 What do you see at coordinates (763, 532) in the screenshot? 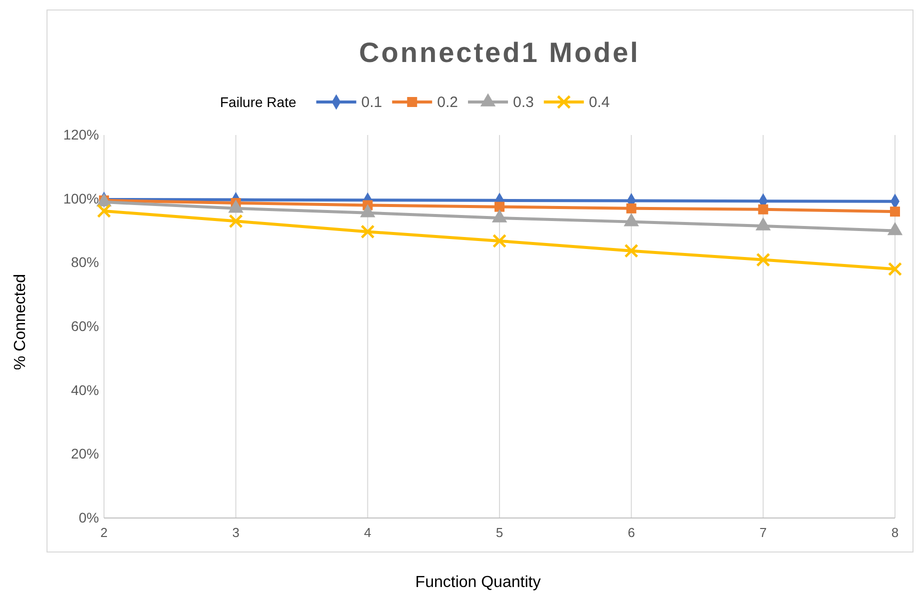
I see `x-tick-label: 7` at bounding box center [763, 532].